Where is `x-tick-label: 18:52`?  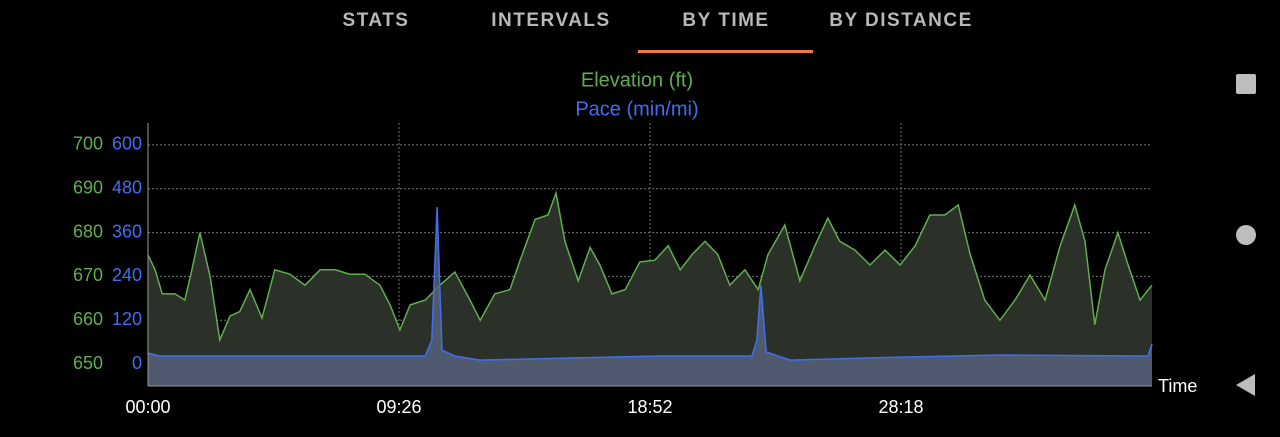
x-tick-label: 18:52 is located at coordinates (649, 407).